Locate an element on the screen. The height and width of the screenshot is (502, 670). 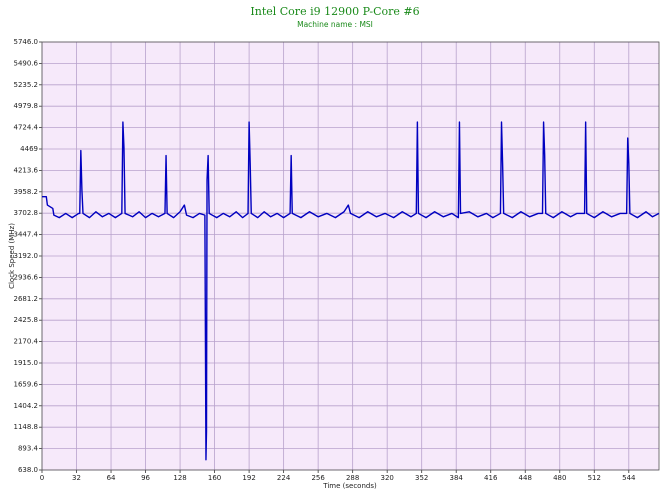
y-tick-label: 2425.8 is located at coordinates (26, 320).